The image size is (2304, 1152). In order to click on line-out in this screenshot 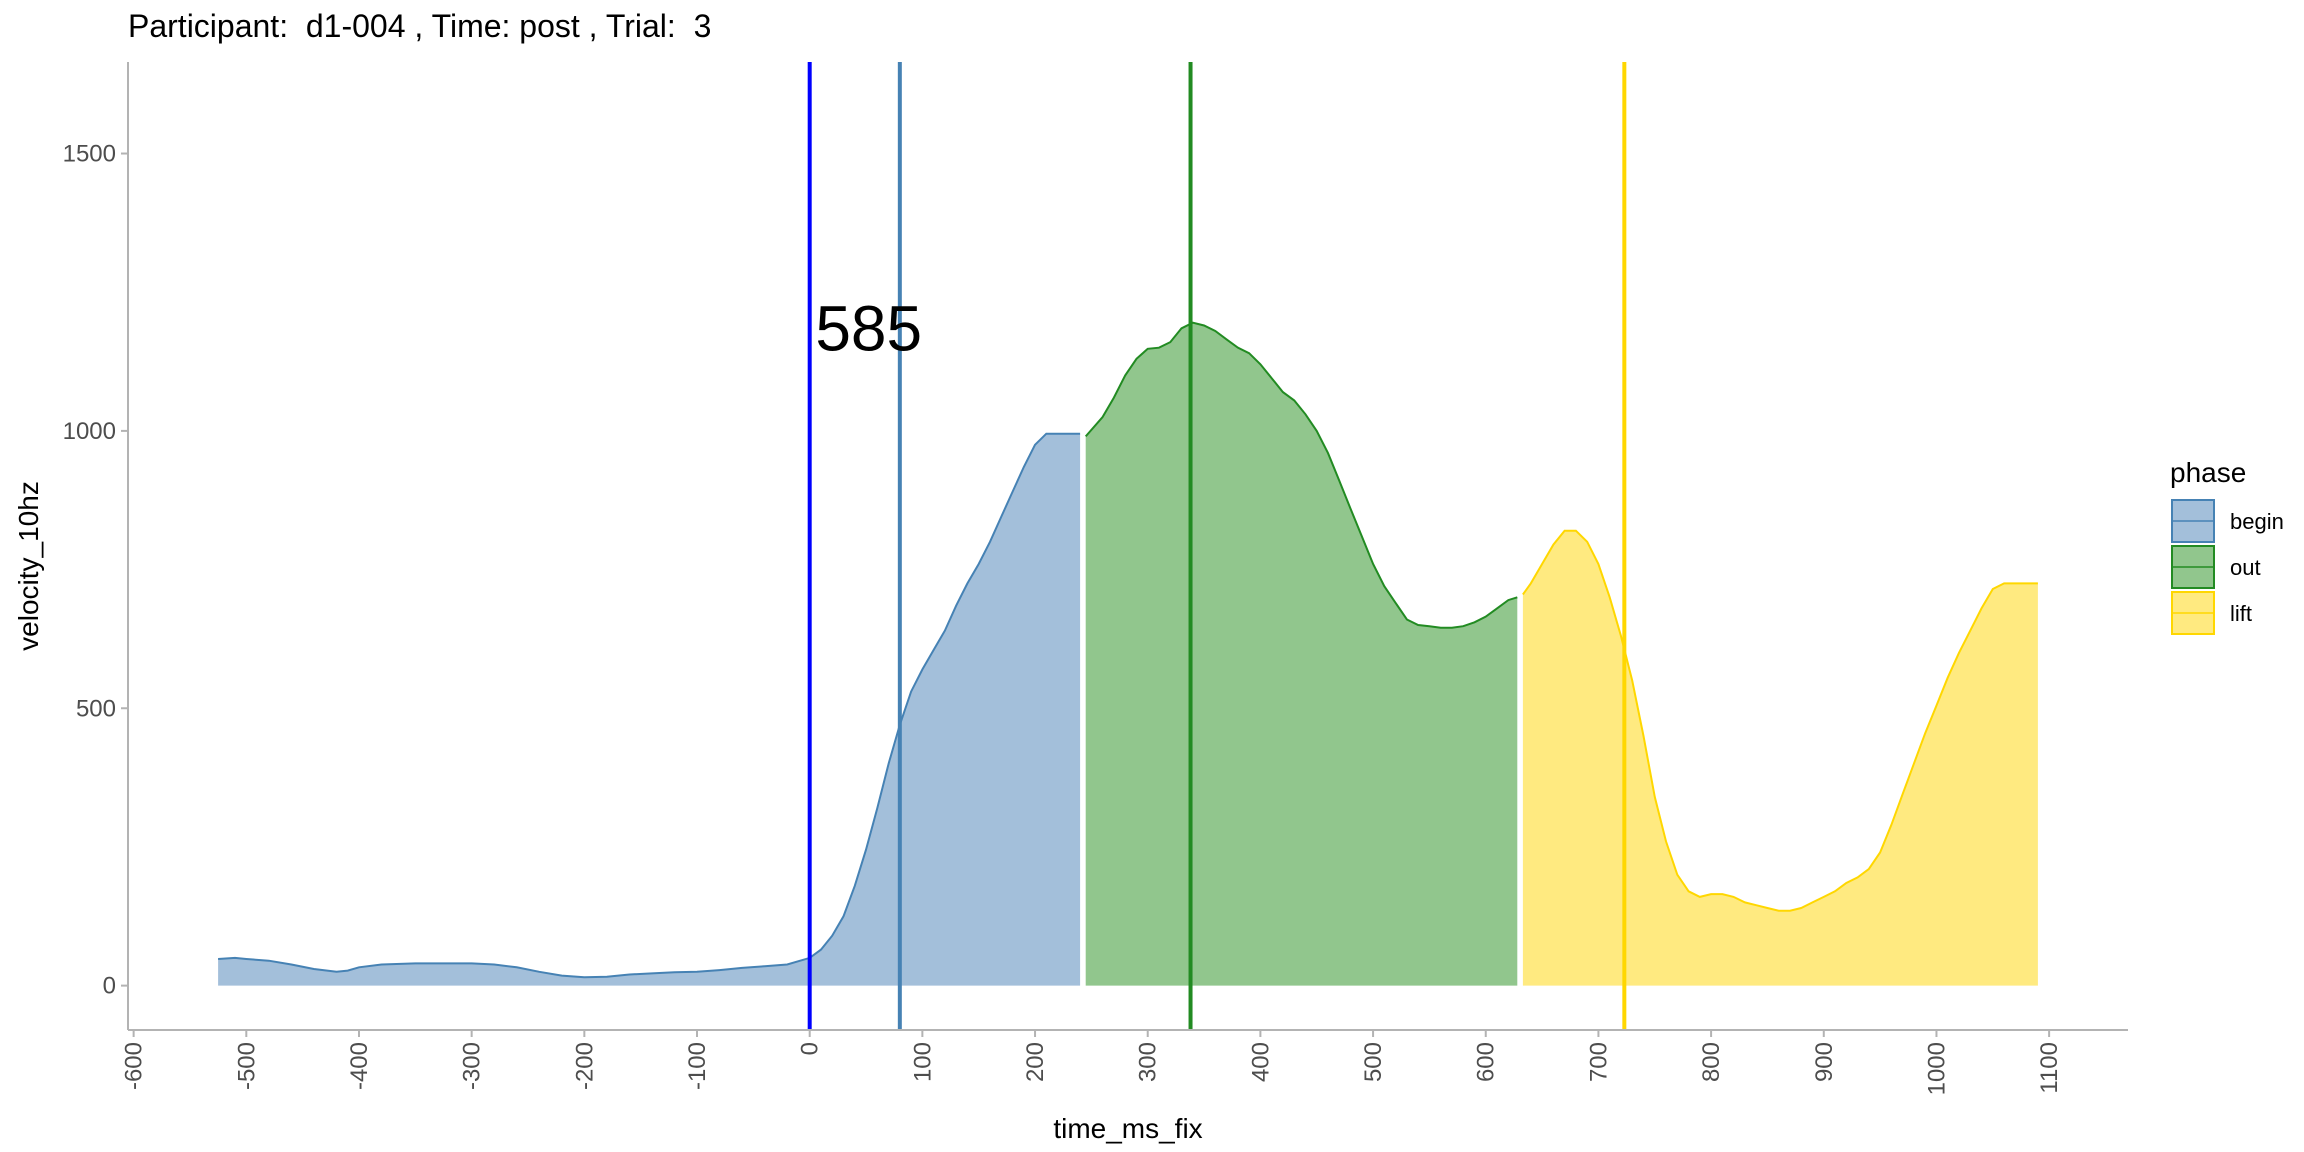, I will do `click(1301, 475)`.